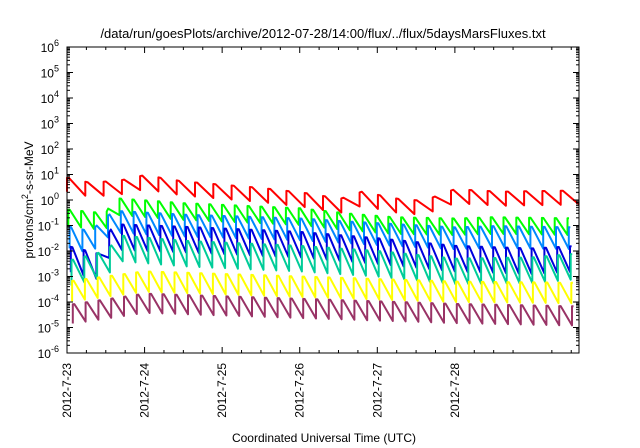  Describe the element at coordinates (48, 352) in the screenshot. I see `y-tick-label: 10⁻⁶` at that location.